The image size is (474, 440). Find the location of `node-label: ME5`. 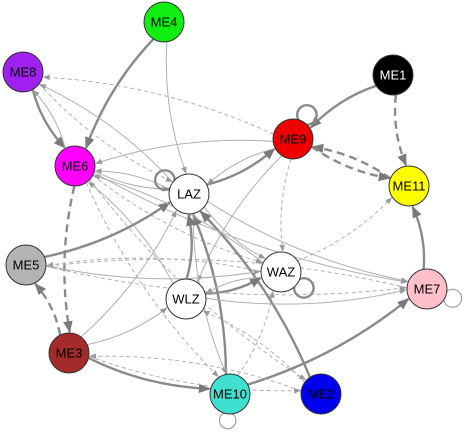

node-label: ME5 is located at coordinates (26, 265).